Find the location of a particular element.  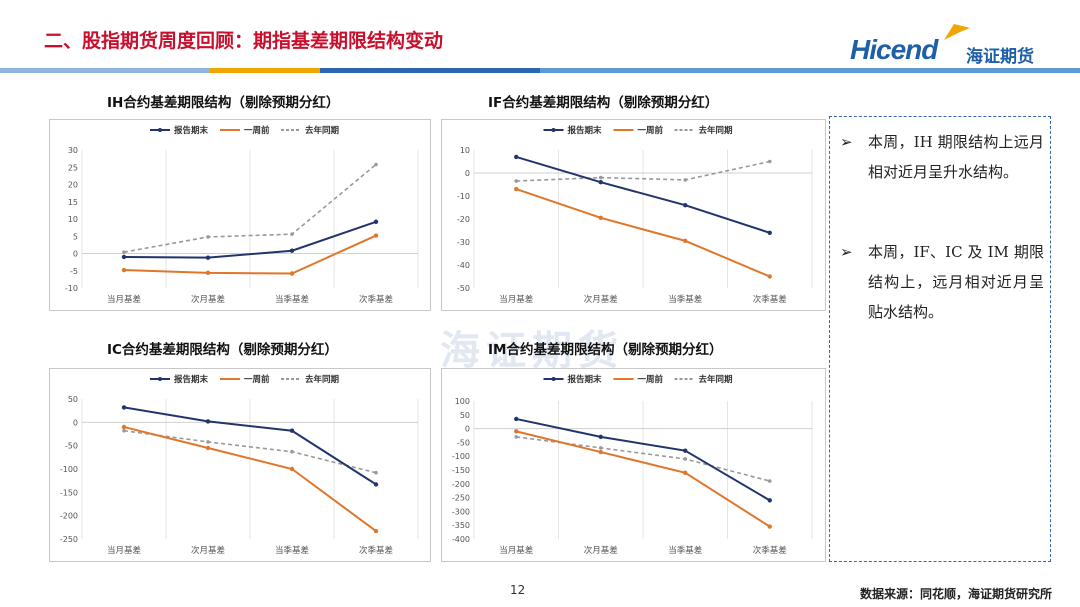

y-tick-label: 100 is located at coordinates (462, 401).